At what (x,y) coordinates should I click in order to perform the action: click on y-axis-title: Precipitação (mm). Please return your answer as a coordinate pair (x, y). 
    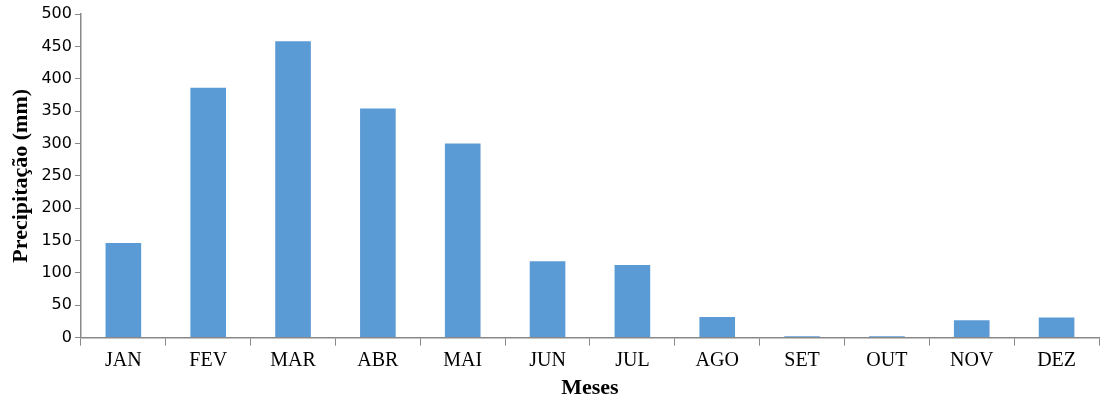
    Looking at the image, I should click on (19, 175).